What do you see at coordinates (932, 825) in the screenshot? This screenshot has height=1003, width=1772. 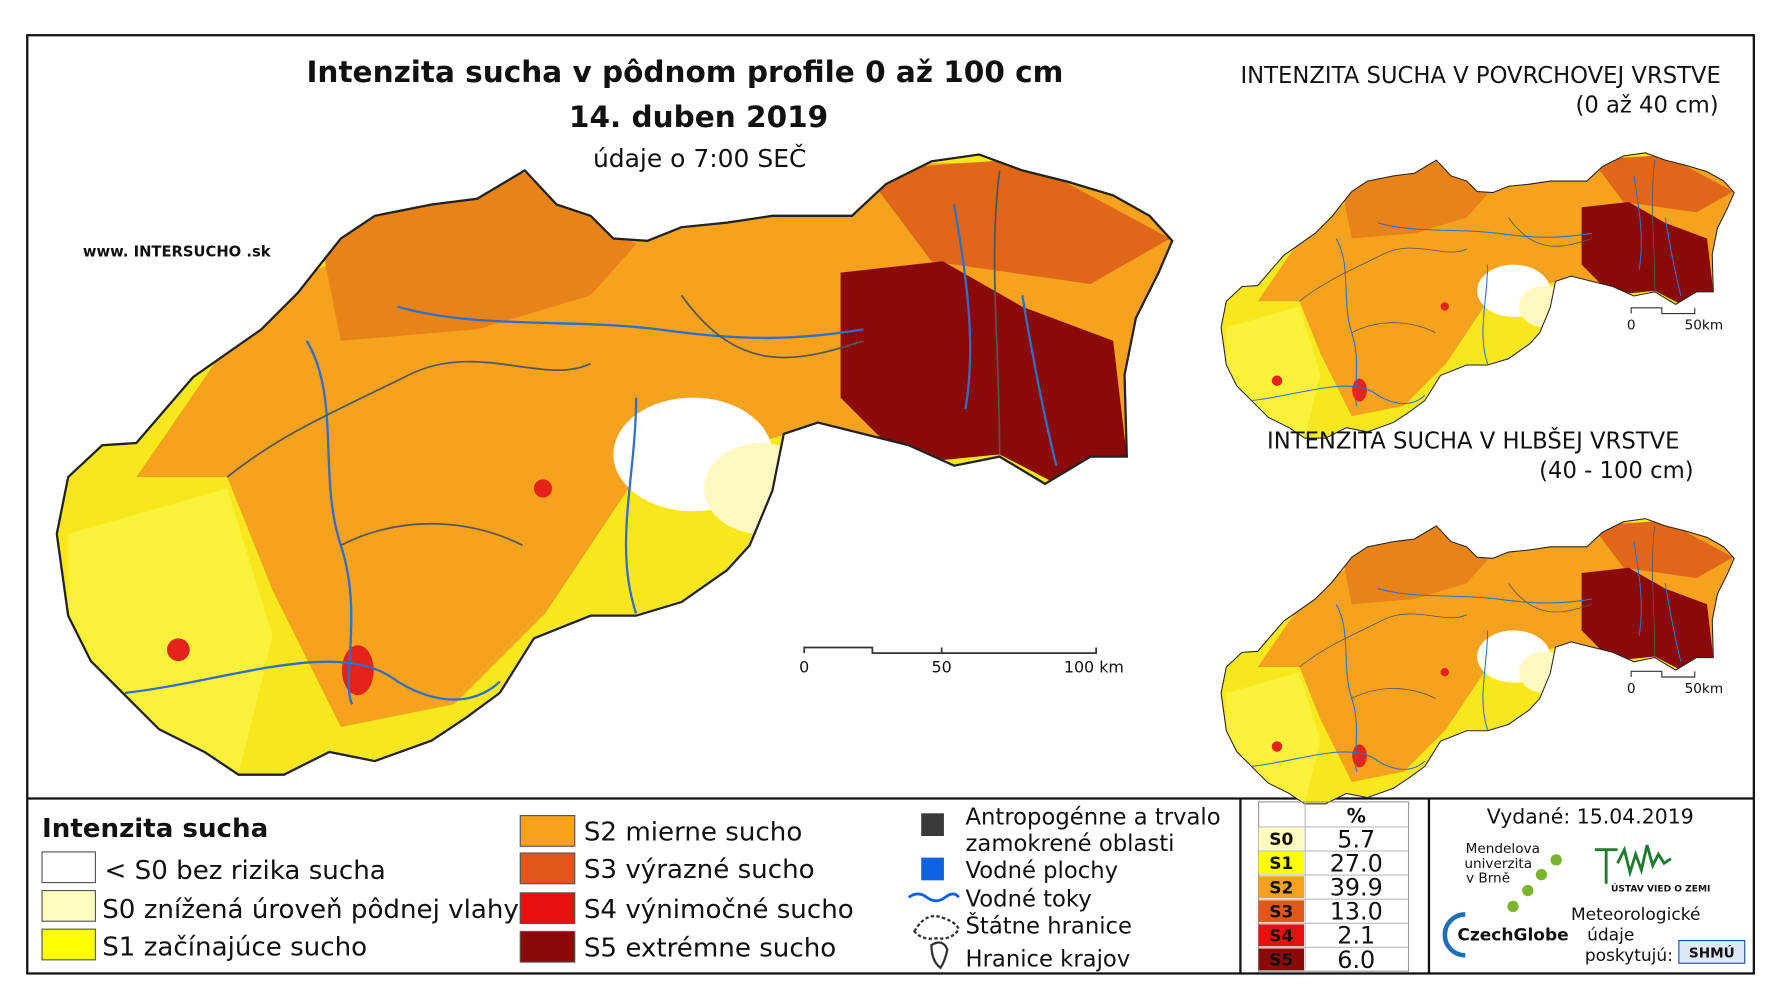 I see `icon-anthropogenic` at bounding box center [932, 825].